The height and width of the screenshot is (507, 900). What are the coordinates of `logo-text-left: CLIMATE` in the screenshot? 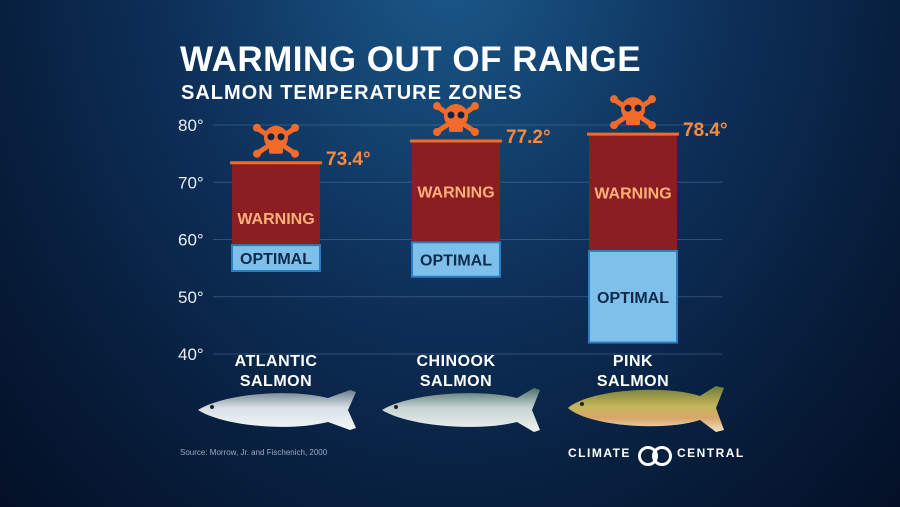 It's located at (599, 453).